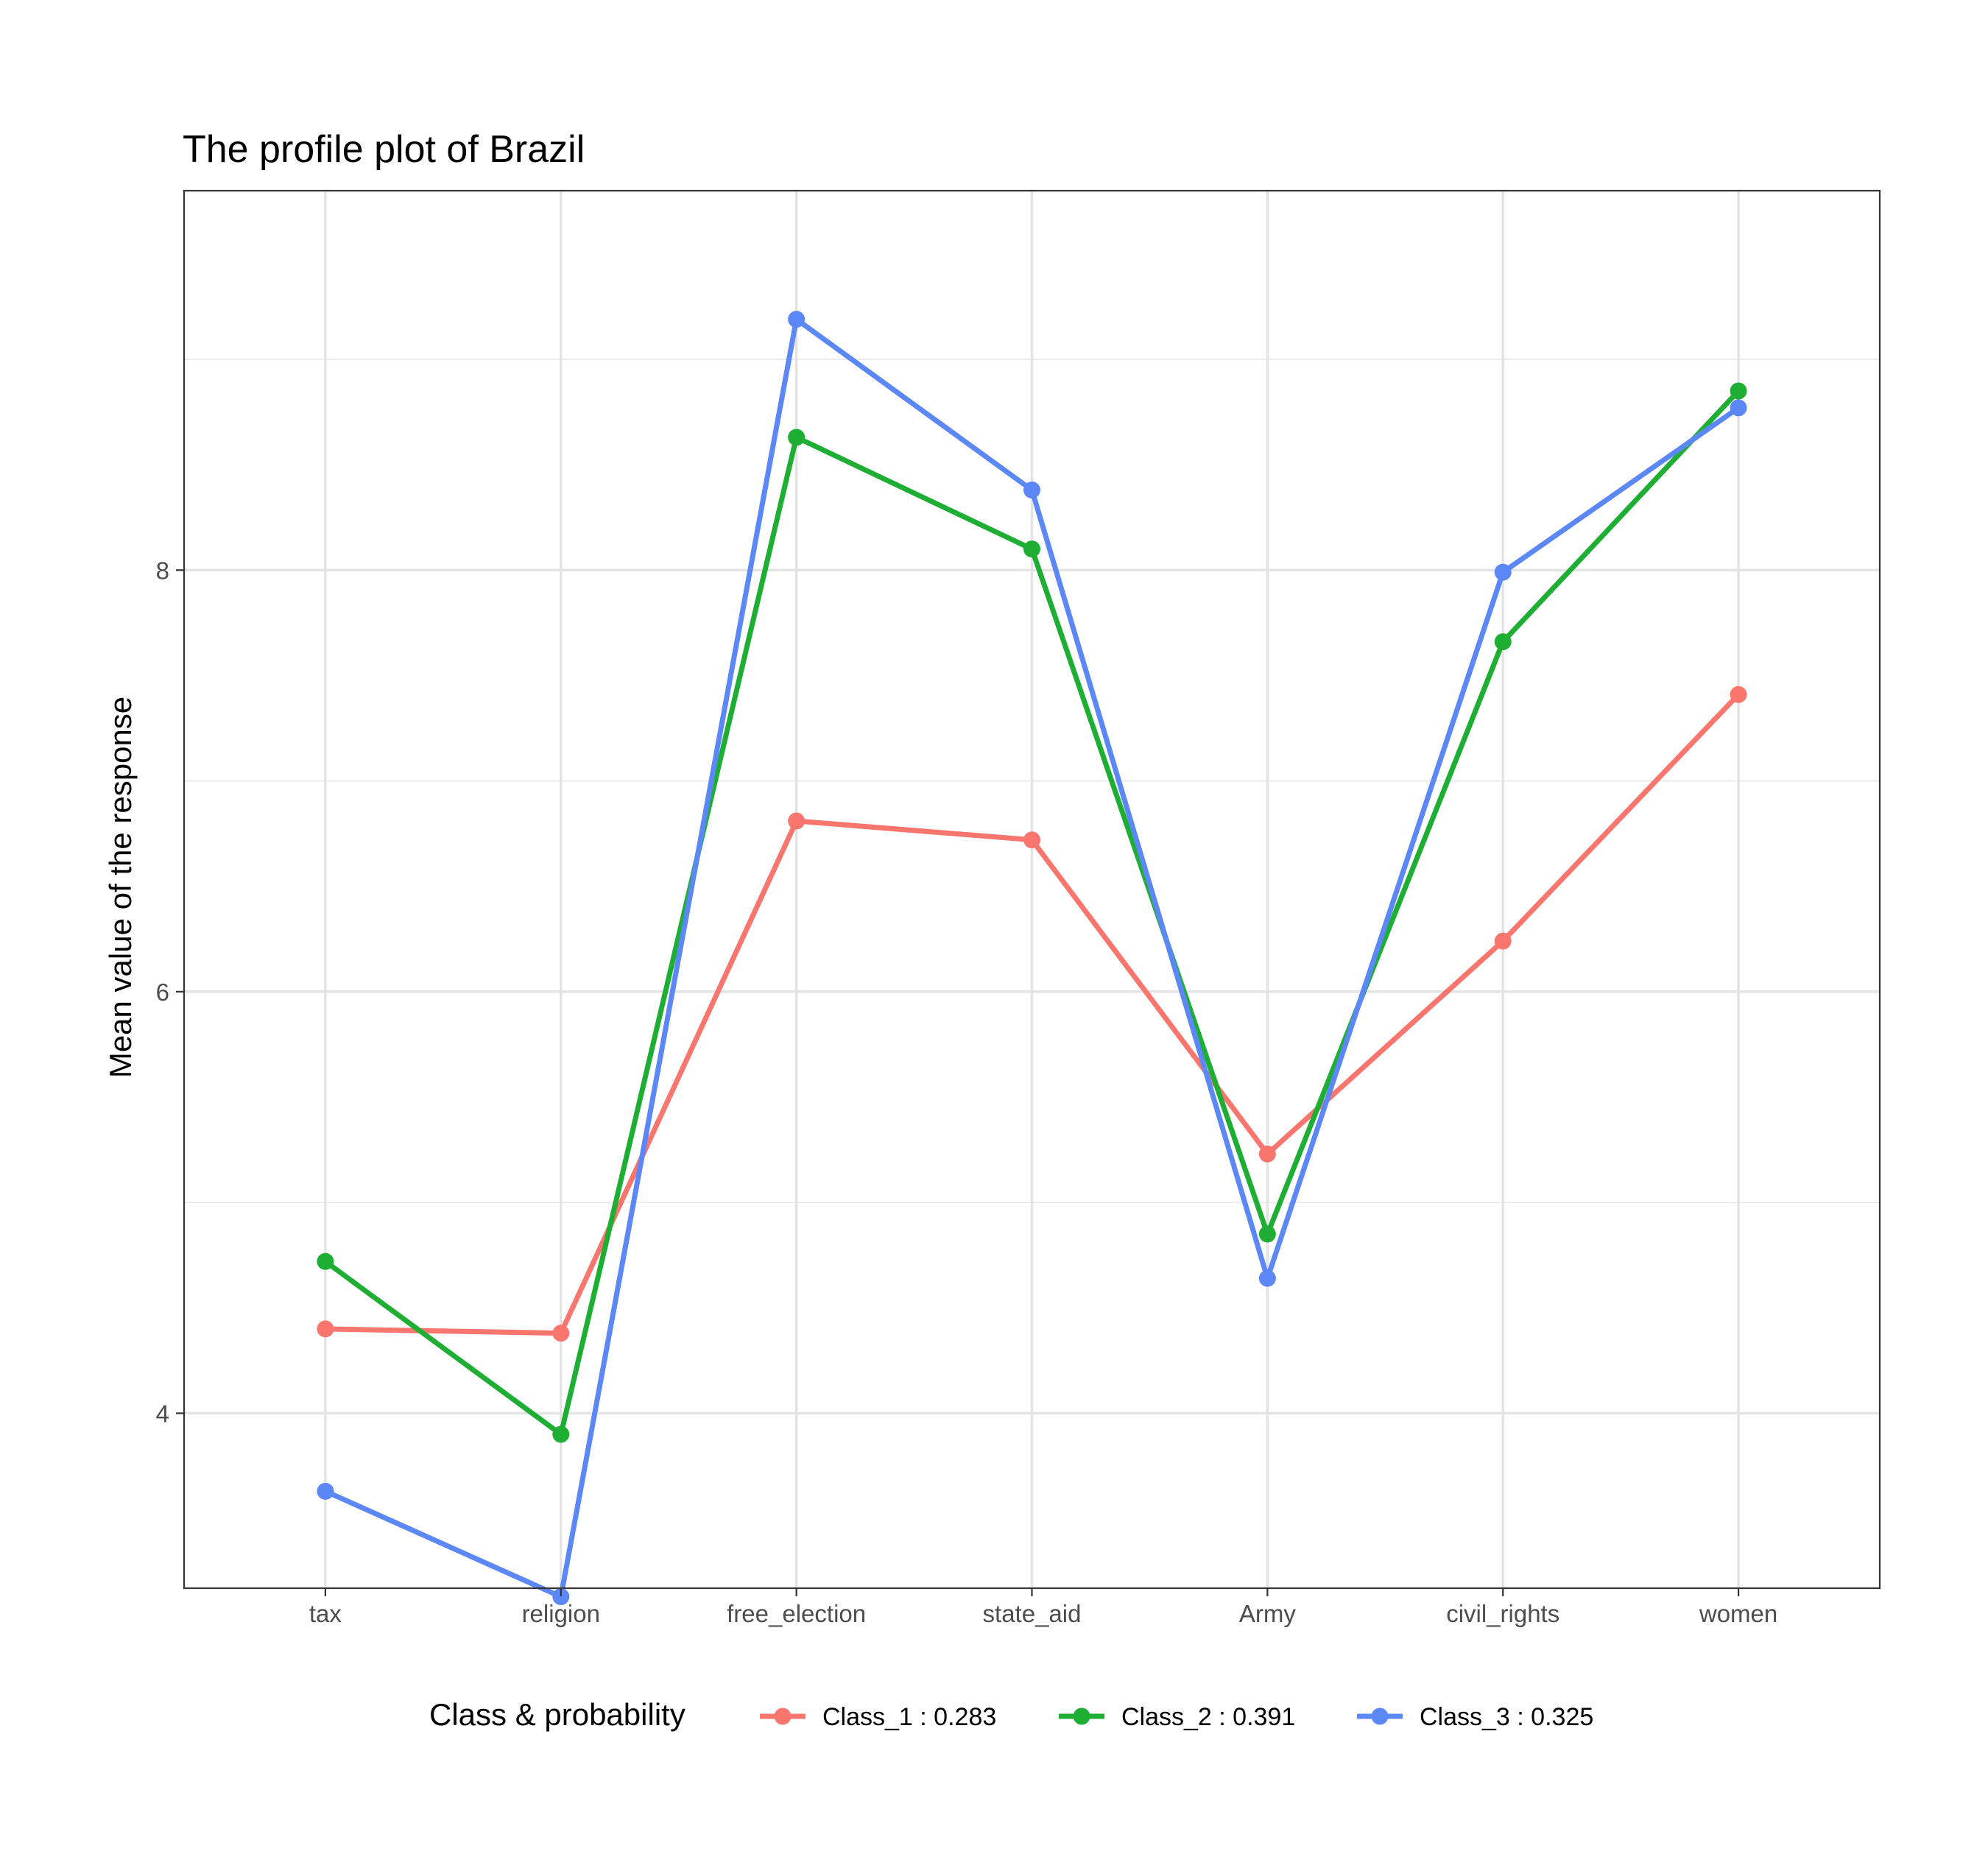 The height and width of the screenshot is (1868, 1988). What do you see at coordinates (1738, 1613) in the screenshot?
I see `x-tick-label: women` at bounding box center [1738, 1613].